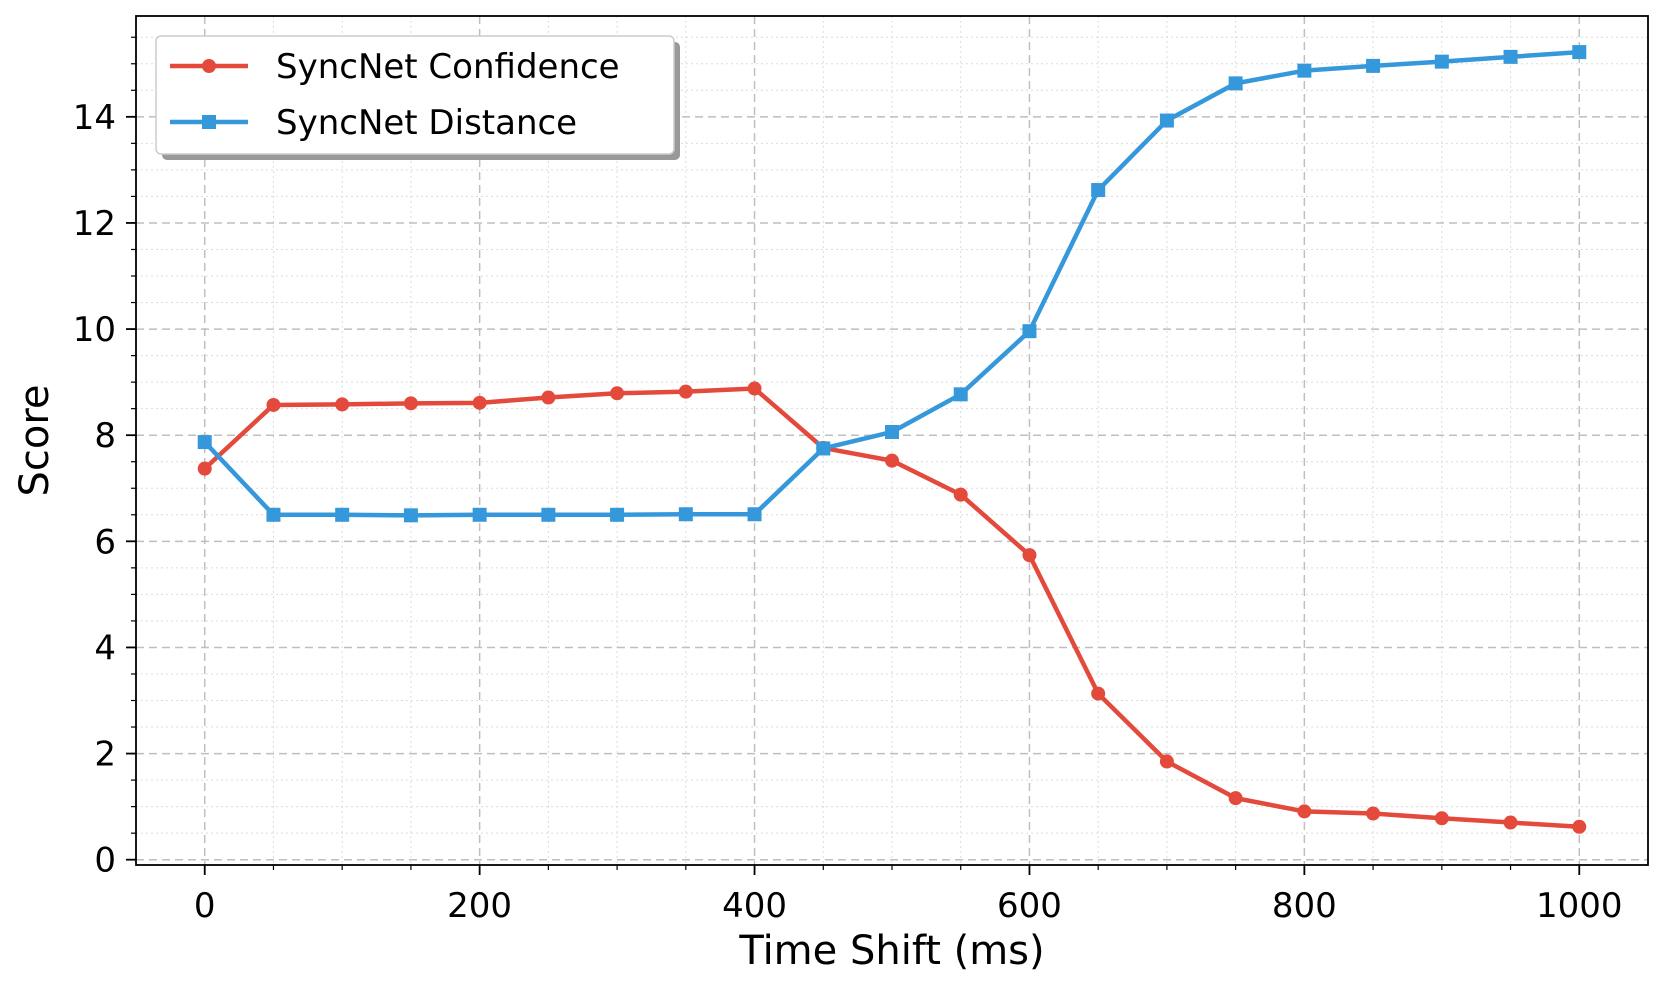  I want to click on legend-label: SyncNet Confidence, so click(448, 67).